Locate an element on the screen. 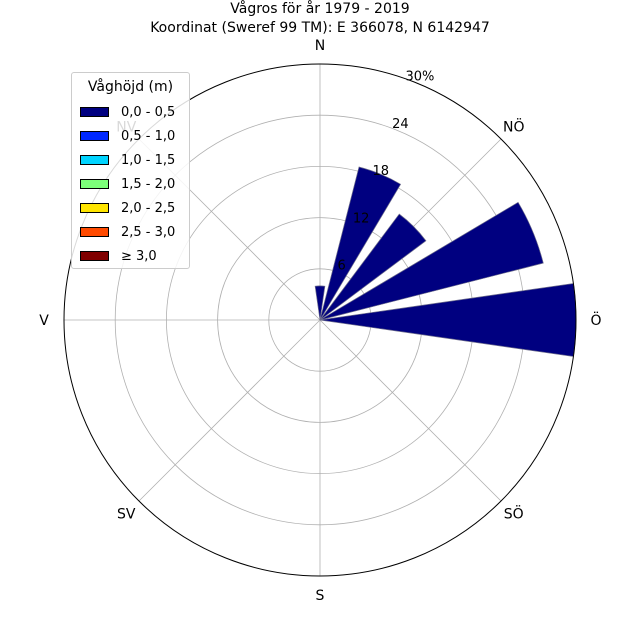 The width and height of the screenshot is (640, 640). radial-tick-label-3: 24 is located at coordinates (400, 124).